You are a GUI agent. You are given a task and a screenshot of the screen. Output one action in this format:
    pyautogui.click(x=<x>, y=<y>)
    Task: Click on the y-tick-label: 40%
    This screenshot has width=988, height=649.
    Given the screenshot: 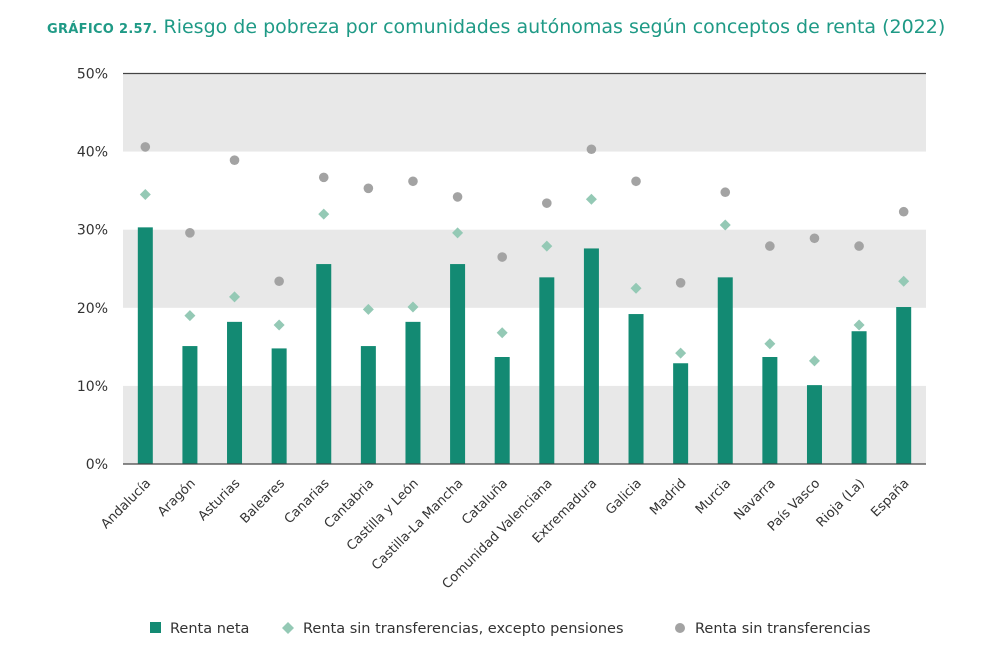 What is the action you would take?
    pyautogui.click(x=92, y=153)
    